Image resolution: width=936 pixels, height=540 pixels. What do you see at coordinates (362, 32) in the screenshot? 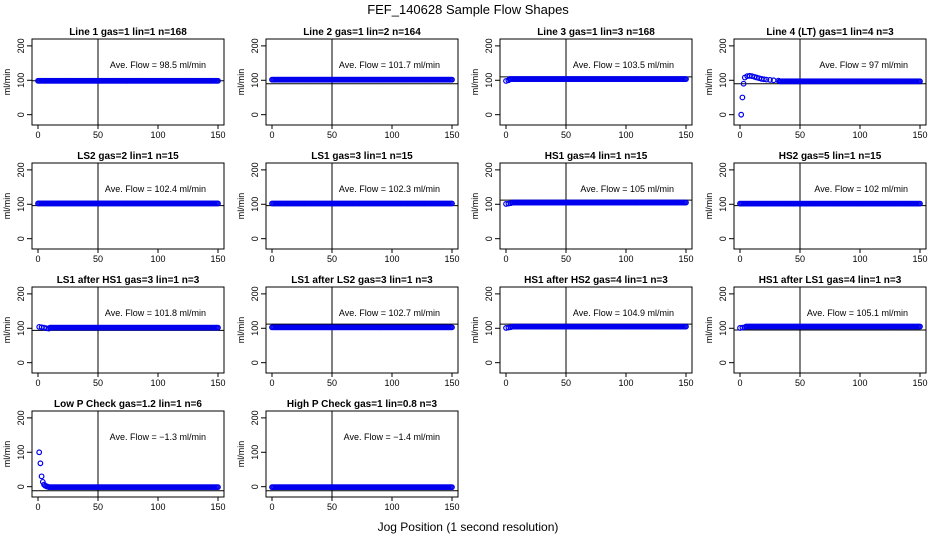
I see `panel-title: Line 2 gas=1 lin=2 n=164` at bounding box center [362, 32].